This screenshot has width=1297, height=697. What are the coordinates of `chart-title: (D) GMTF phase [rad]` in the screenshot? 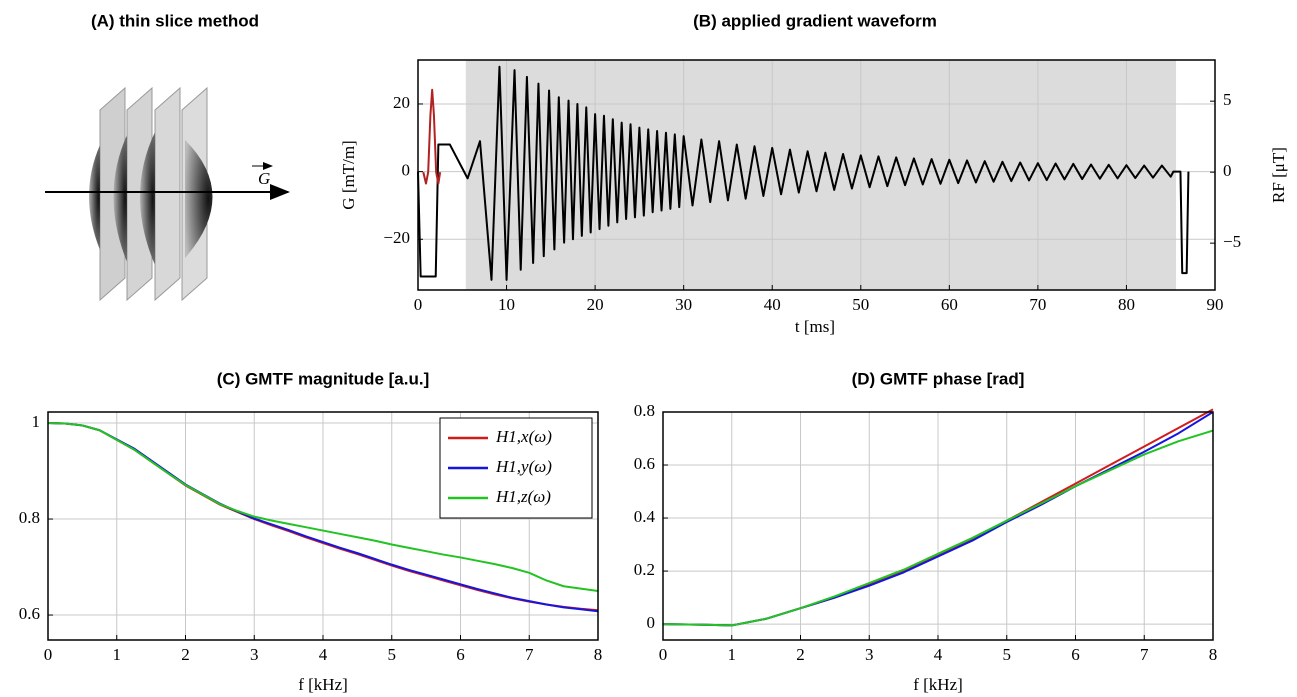 It's located at (938, 378).